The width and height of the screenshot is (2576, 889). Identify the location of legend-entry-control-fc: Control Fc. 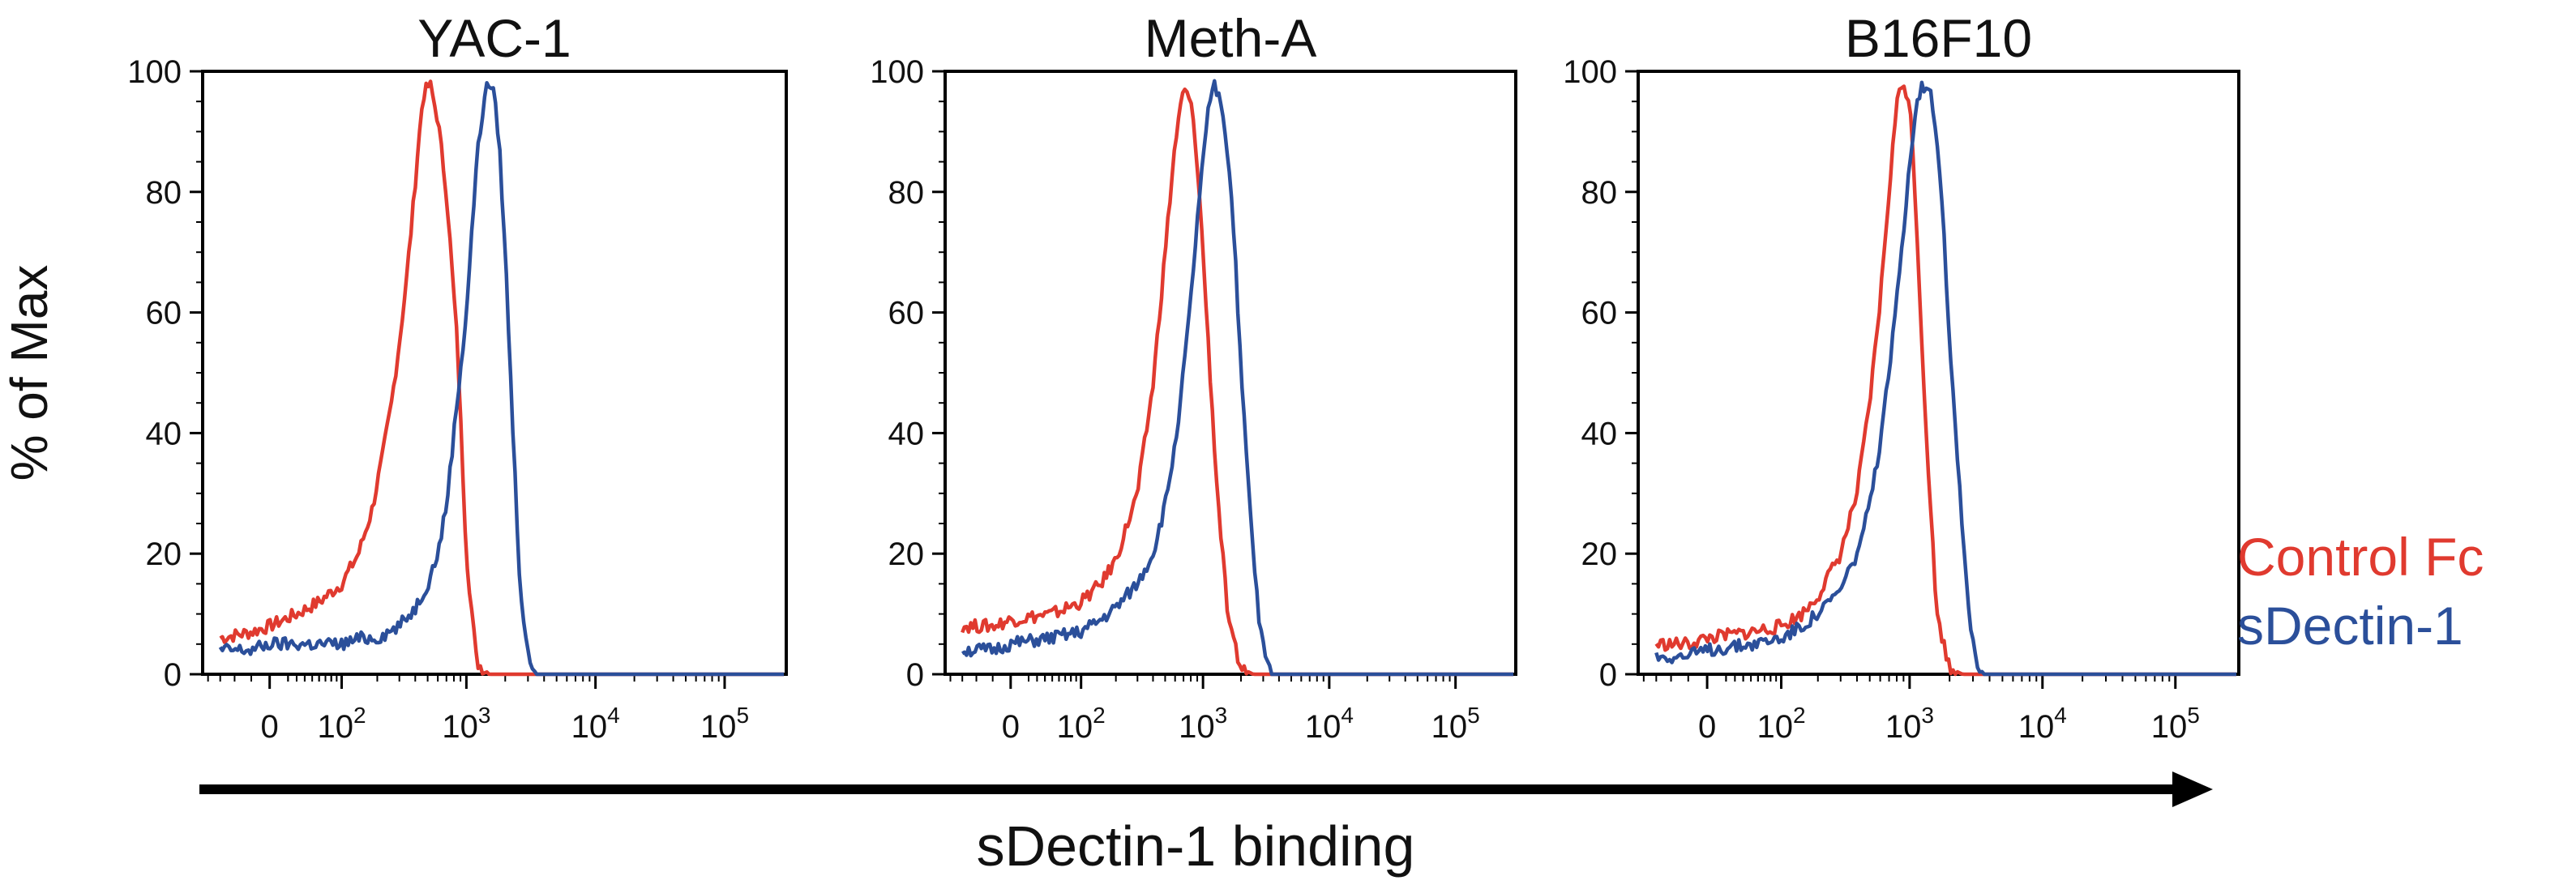
(2360, 557).